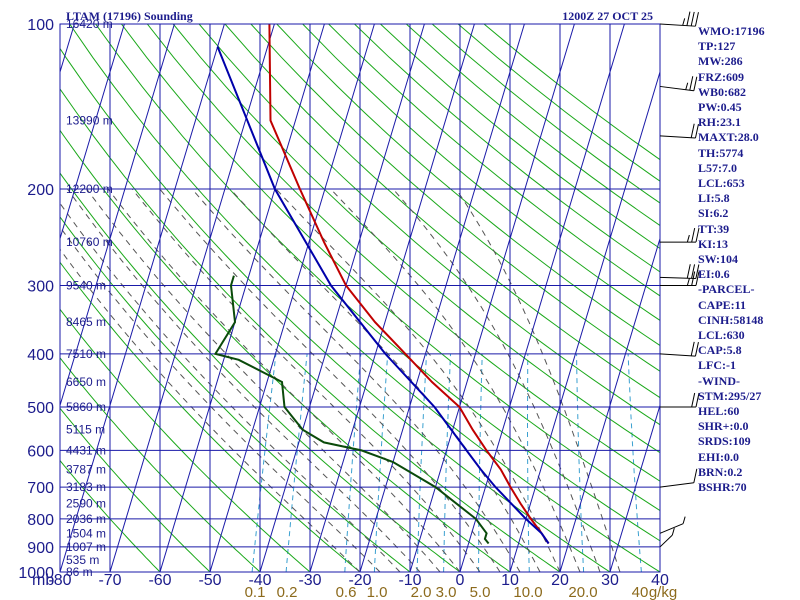 The height and width of the screenshot is (600, 800). Describe the element at coordinates (722, 487) in the screenshot. I see `index-row: BSHR:70` at that location.